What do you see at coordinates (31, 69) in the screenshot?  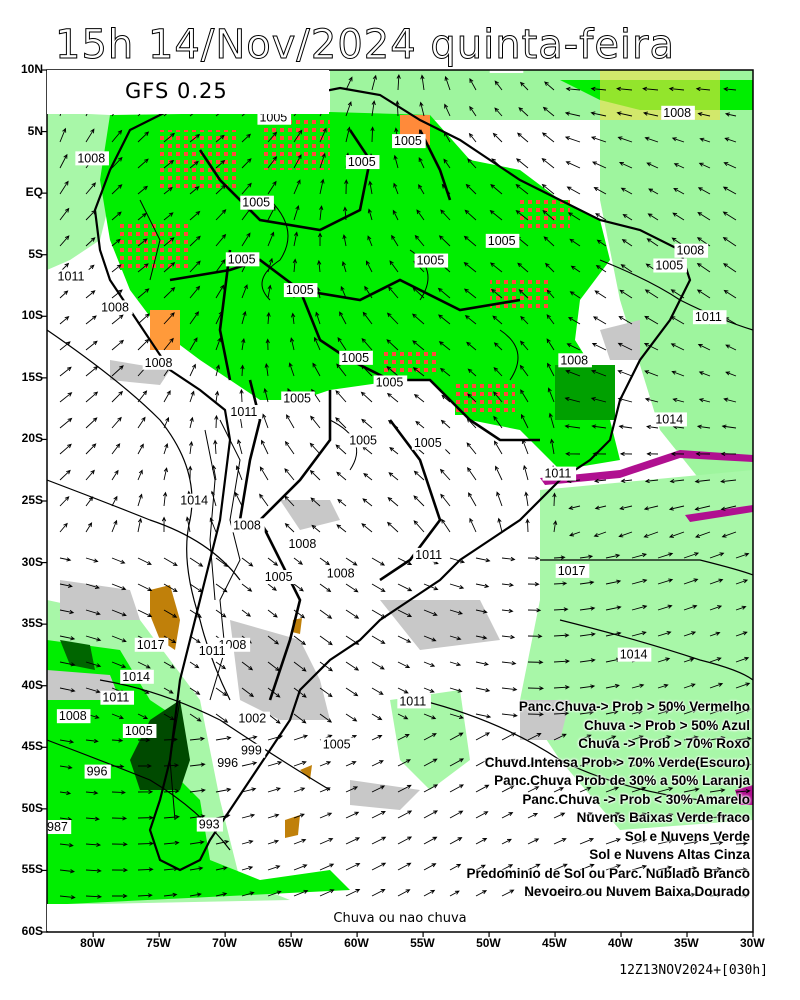 I see `latitude-label: 10N` at bounding box center [31, 69].